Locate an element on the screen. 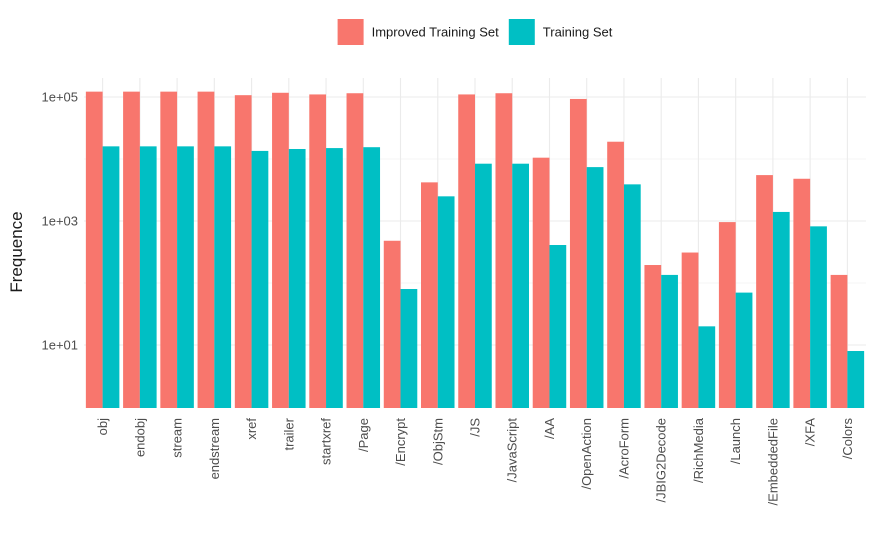 The width and height of the screenshot is (875, 540). y-tick-label: 1e+03 is located at coordinates (59, 221).